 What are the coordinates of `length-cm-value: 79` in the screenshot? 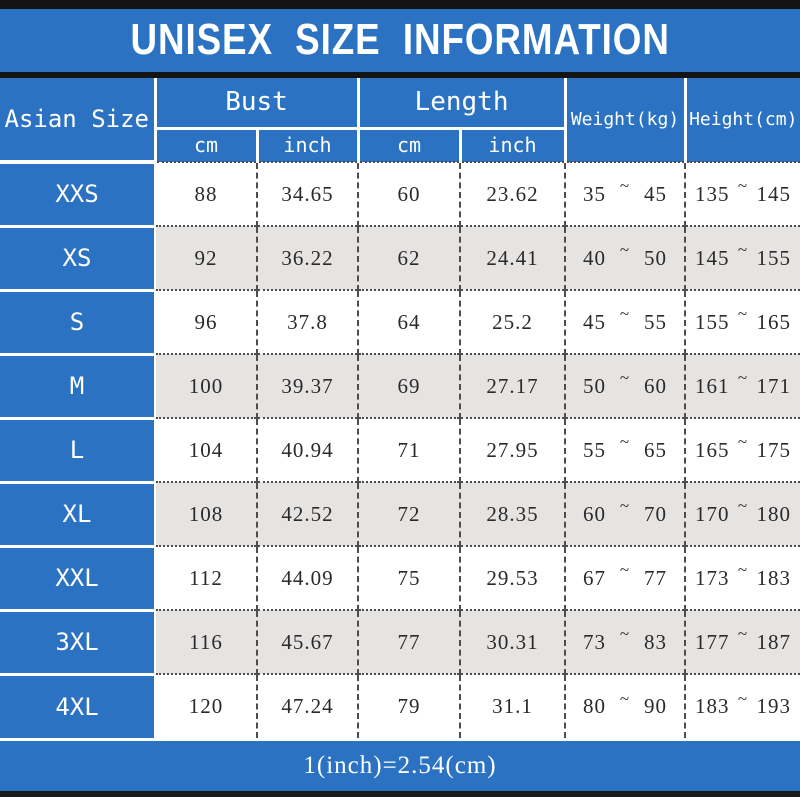 It's located at (408, 705).